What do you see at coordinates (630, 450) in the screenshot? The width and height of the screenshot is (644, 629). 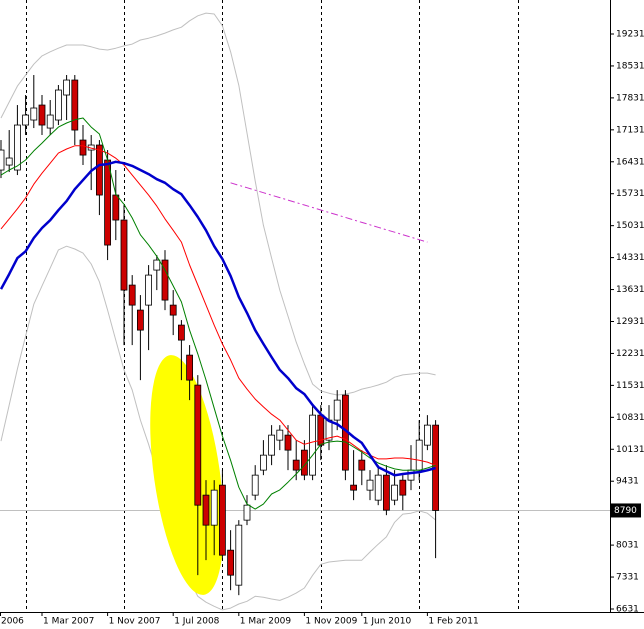 I see `y-tick-label: 10131` at bounding box center [630, 450].